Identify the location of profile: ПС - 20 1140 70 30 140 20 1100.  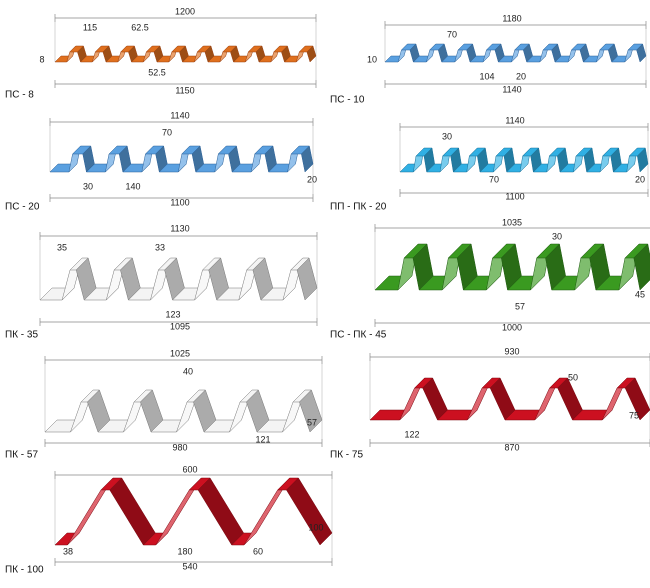
(161, 161).